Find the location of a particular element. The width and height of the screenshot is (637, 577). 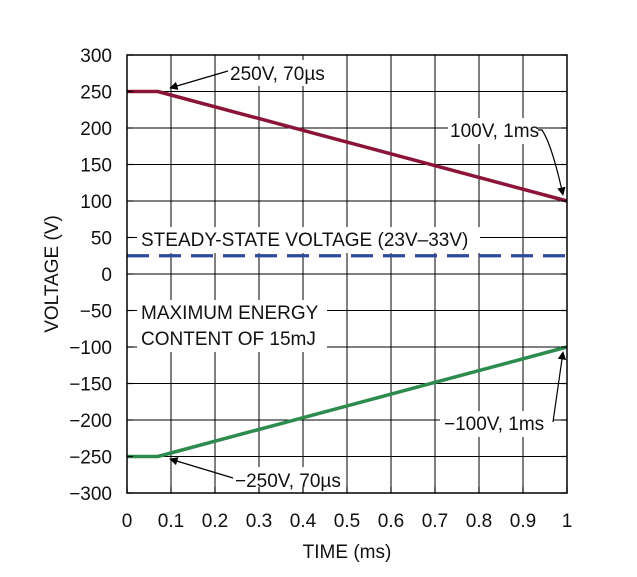

annot-neg-end: −100V, 1ms is located at coordinates (494, 424).